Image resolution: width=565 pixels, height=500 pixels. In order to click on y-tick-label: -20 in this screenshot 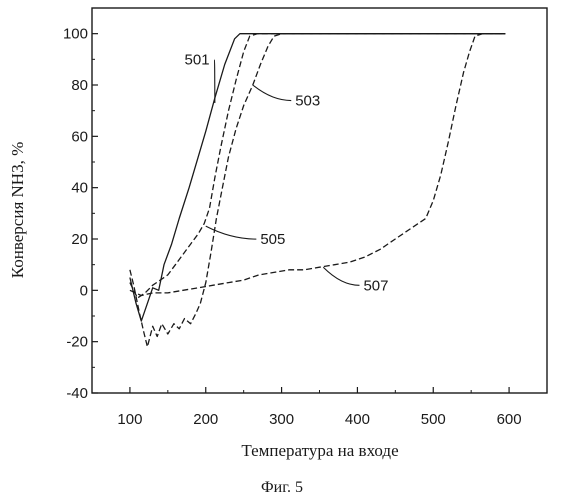, I will do `click(77, 342)`.